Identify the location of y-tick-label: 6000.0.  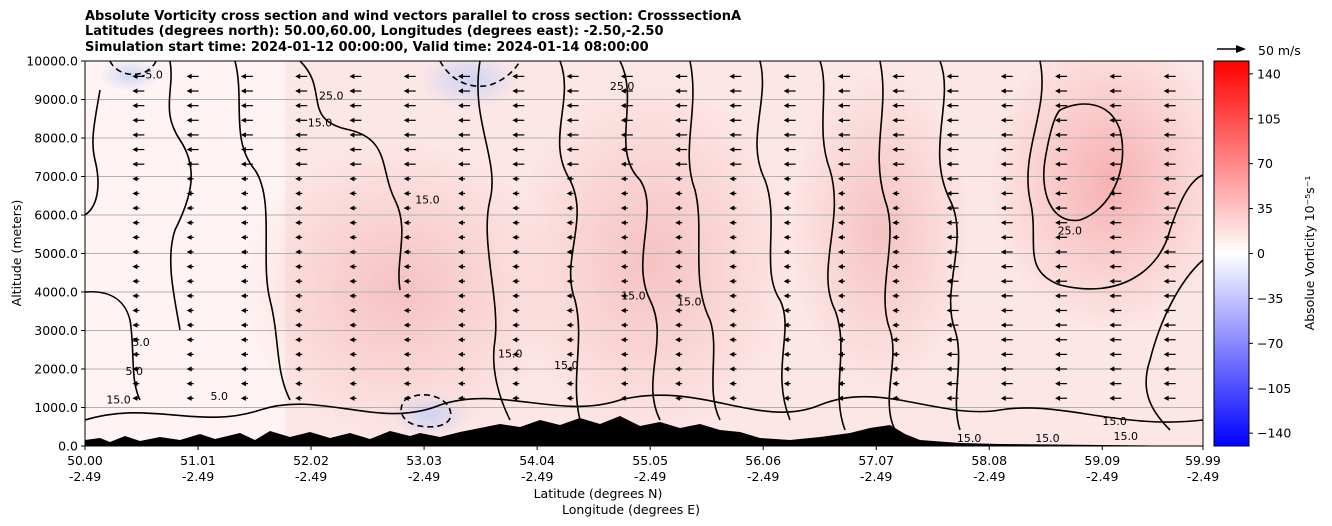
(56, 215).